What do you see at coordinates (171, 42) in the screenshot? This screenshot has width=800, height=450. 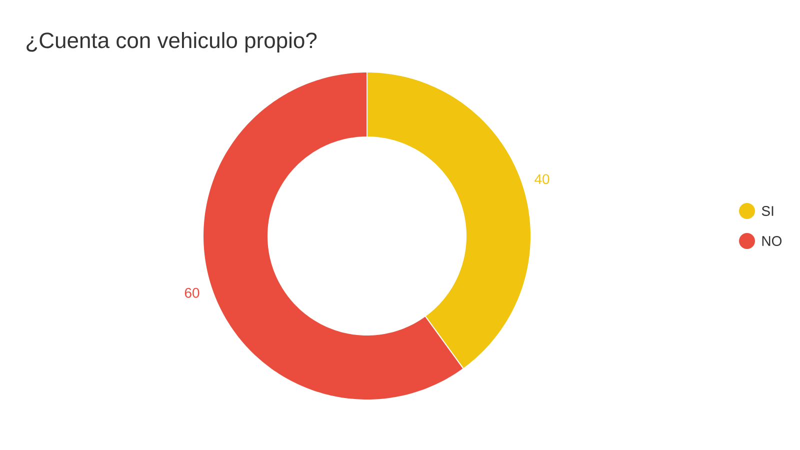 I see `chart-title: ¿Cuenta con vehiculo propio?` at bounding box center [171, 42].